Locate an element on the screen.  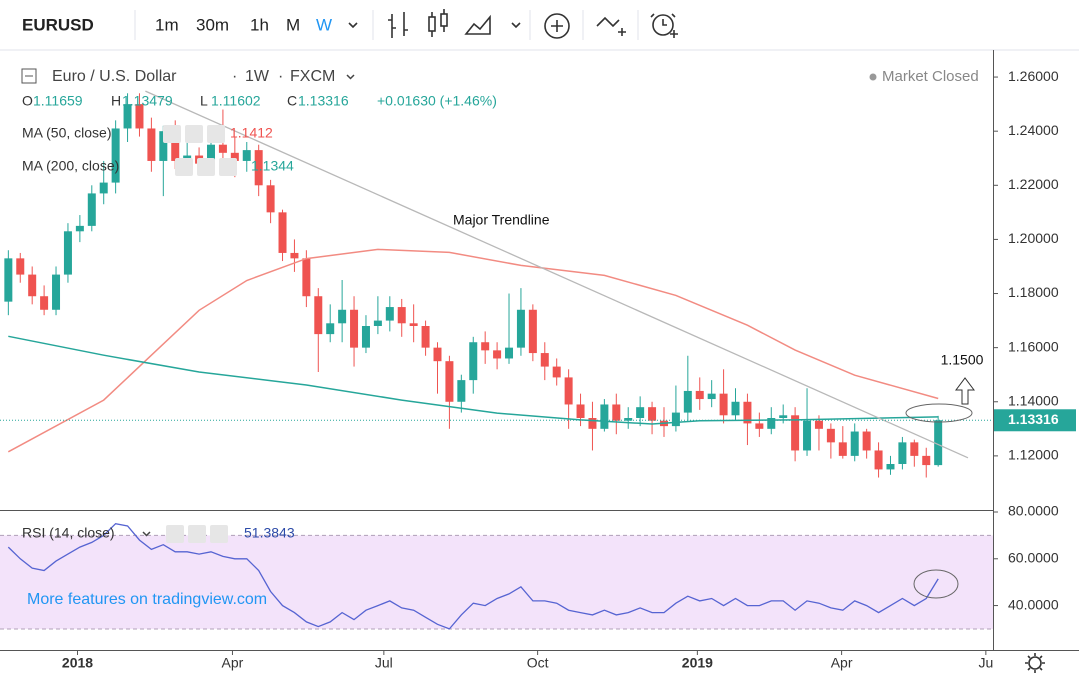
last-price-label: 1.13316 is located at coordinates (1033, 419).